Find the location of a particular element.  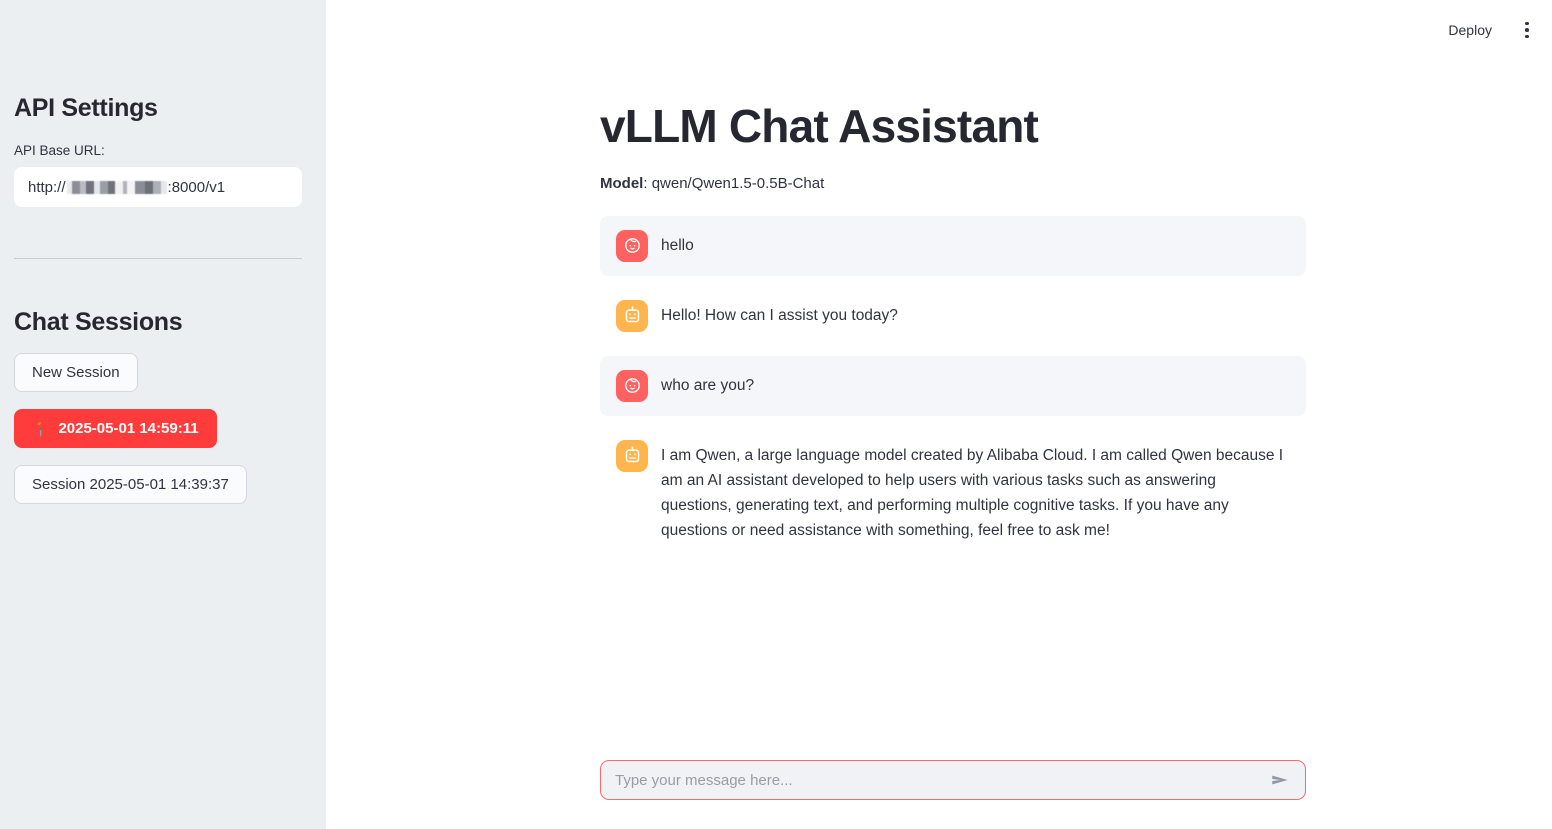

chat-message-text: hello is located at coordinates (677, 245).